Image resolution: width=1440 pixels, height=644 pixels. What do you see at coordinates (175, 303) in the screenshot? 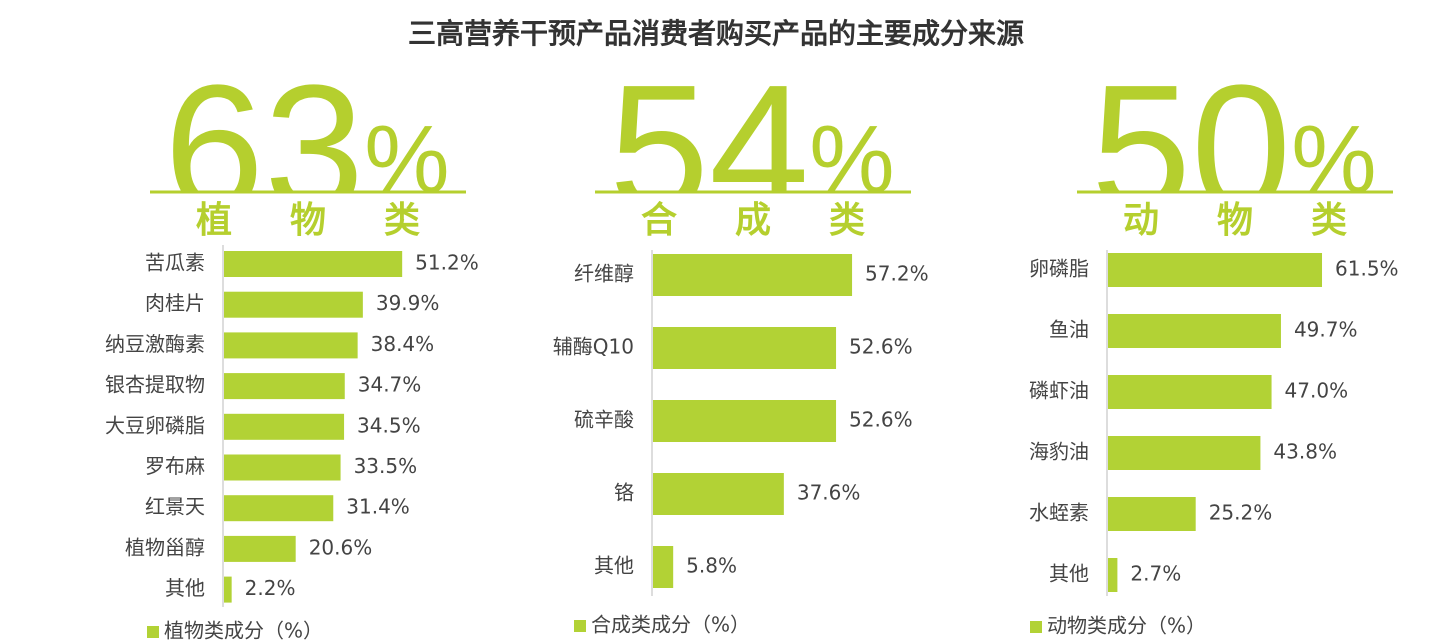
I see `category-label: 肉桂片` at bounding box center [175, 303].